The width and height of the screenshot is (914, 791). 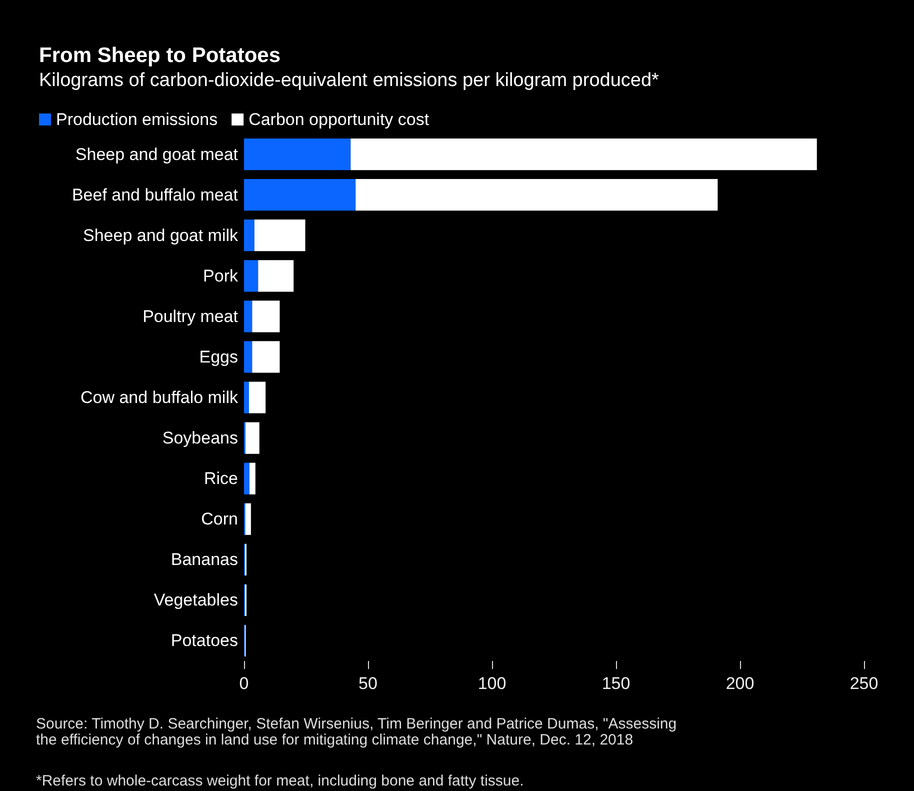 What do you see at coordinates (221, 478) in the screenshot?
I see `y-tick-label: Rice` at bounding box center [221, 478].